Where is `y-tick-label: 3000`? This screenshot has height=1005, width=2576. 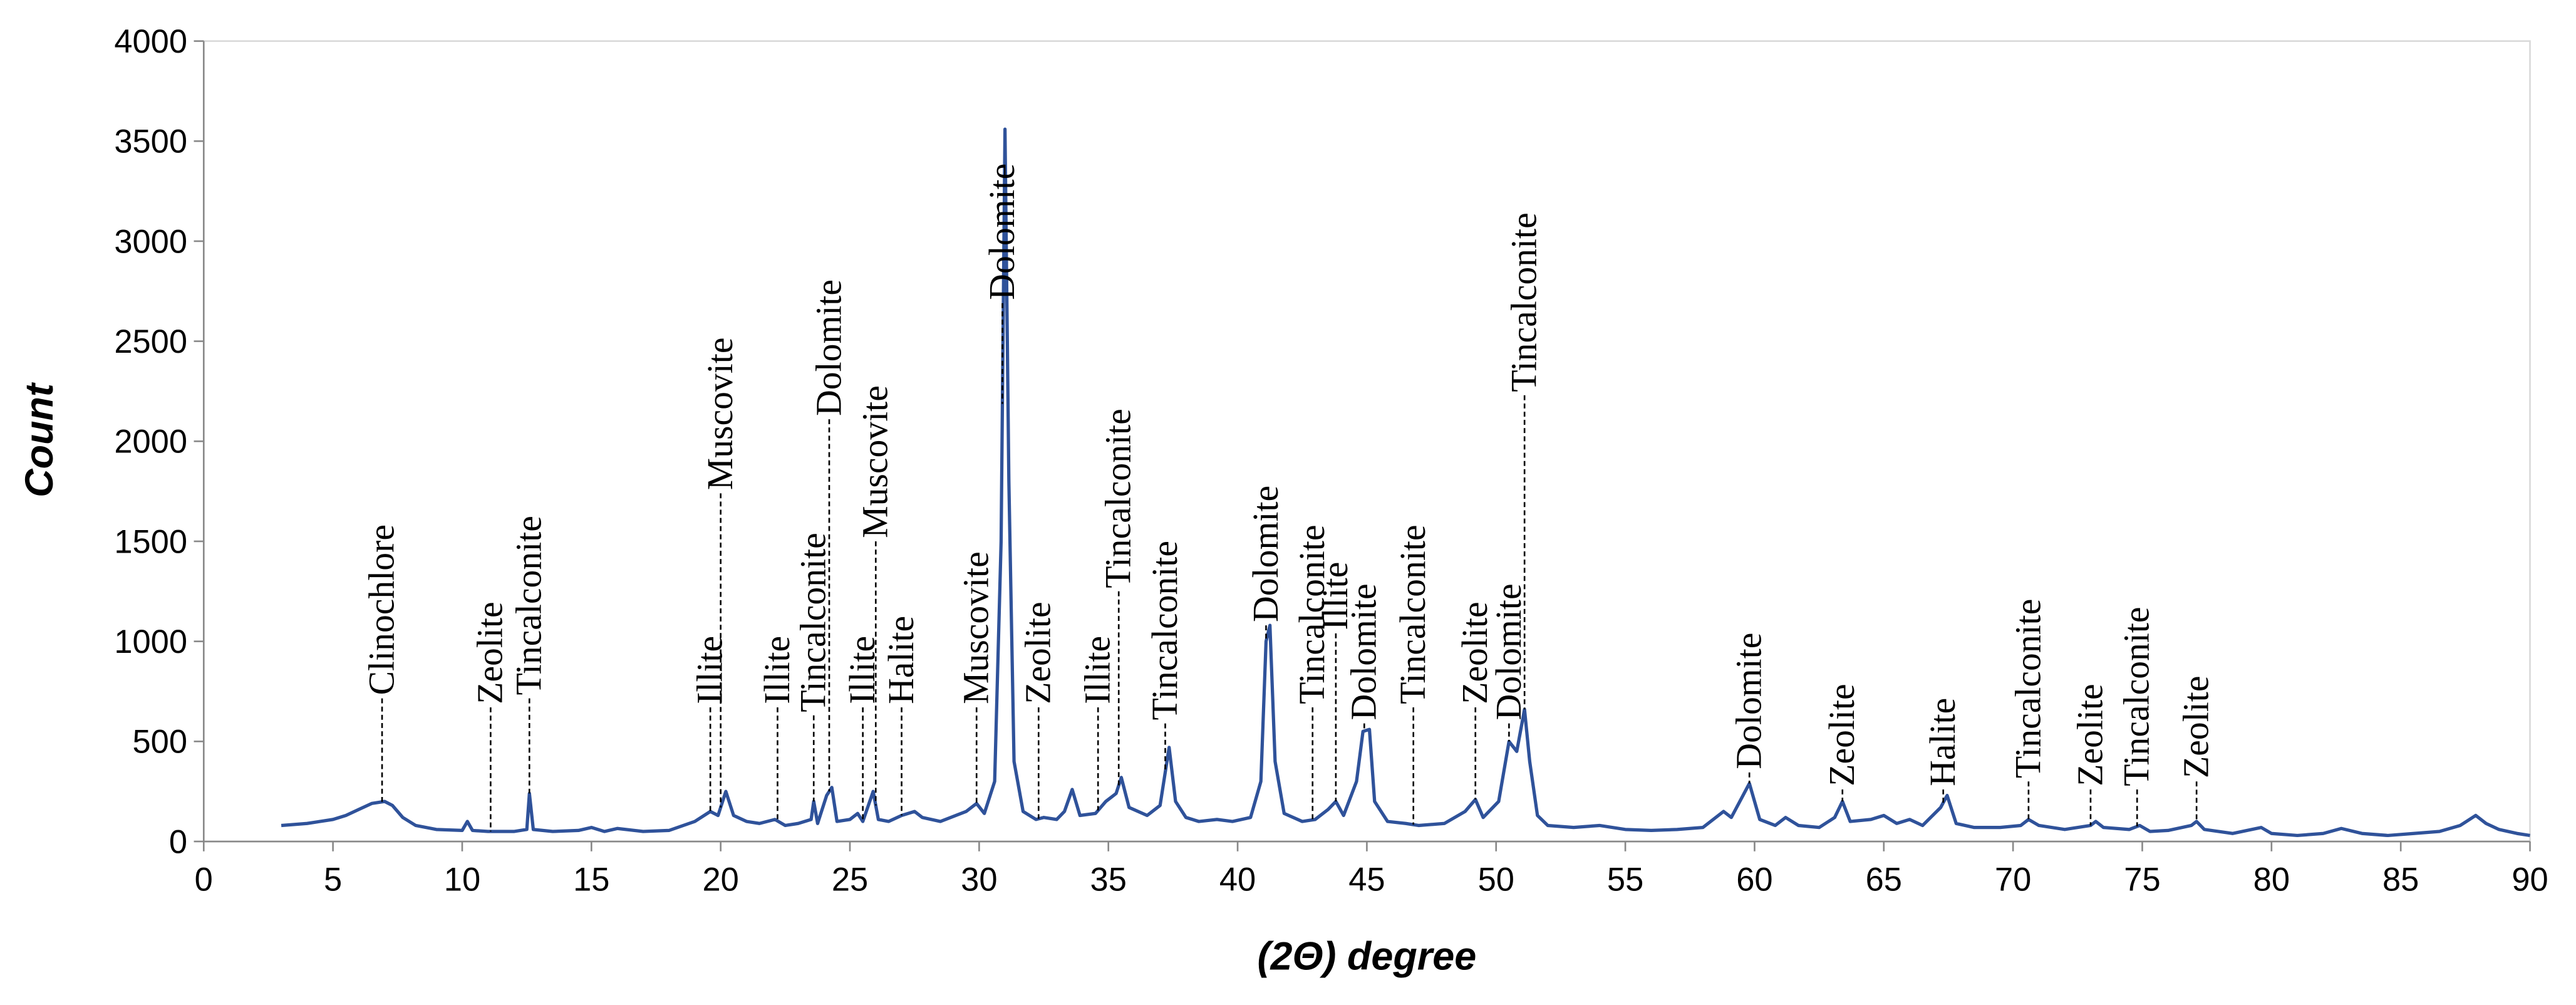 y-tick-label: 3000 is located at coordinates (150, 242).